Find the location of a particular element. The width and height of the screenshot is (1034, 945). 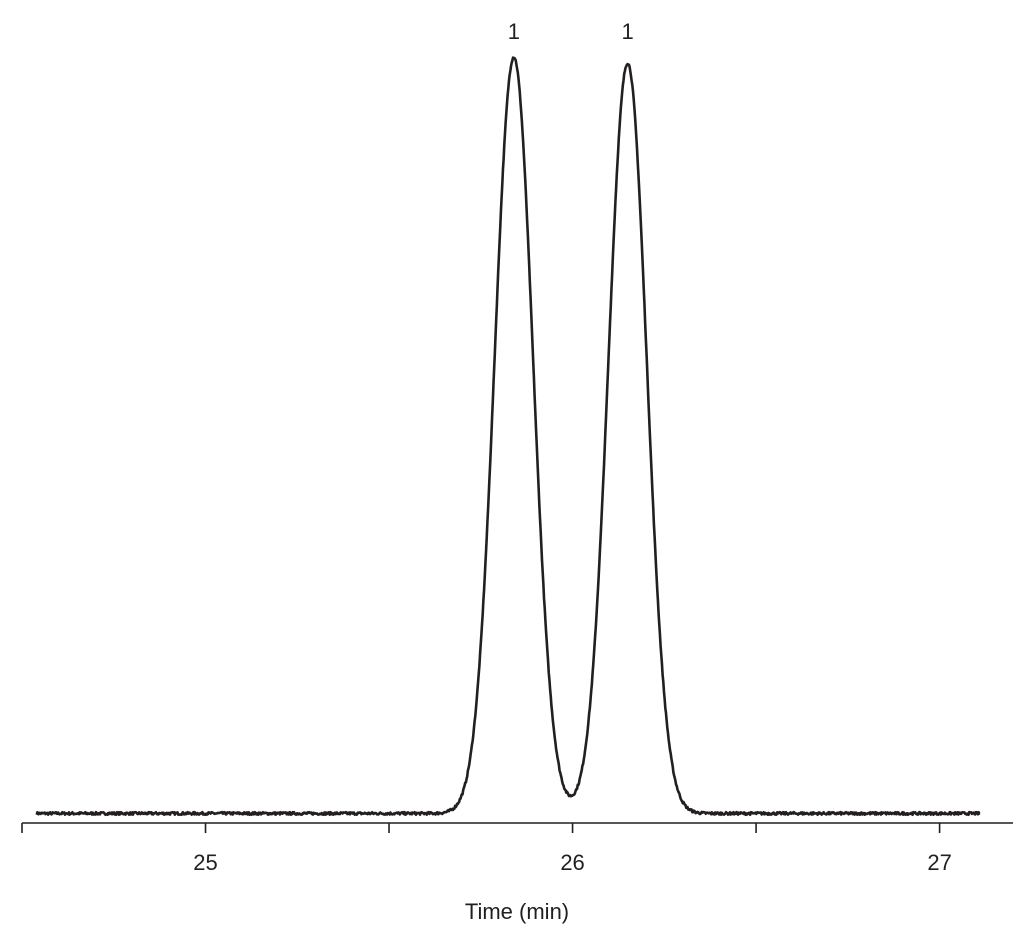

x-tick-labels: 25 26 27 is located at coordinates (572, 862).